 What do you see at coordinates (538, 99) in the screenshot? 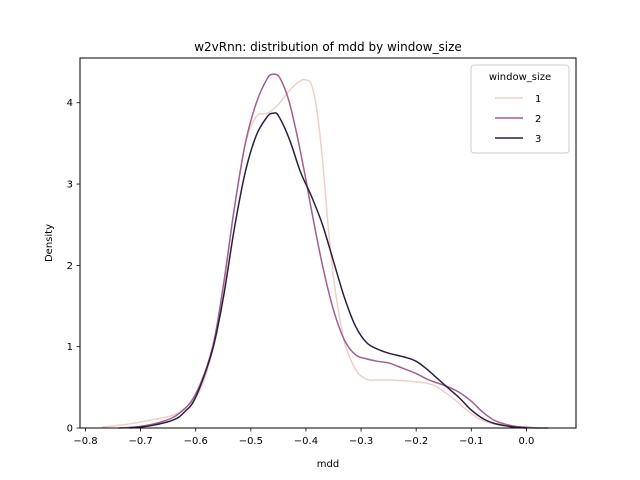
I see `legend-label-1: 1` at bounding box center [538, 99].